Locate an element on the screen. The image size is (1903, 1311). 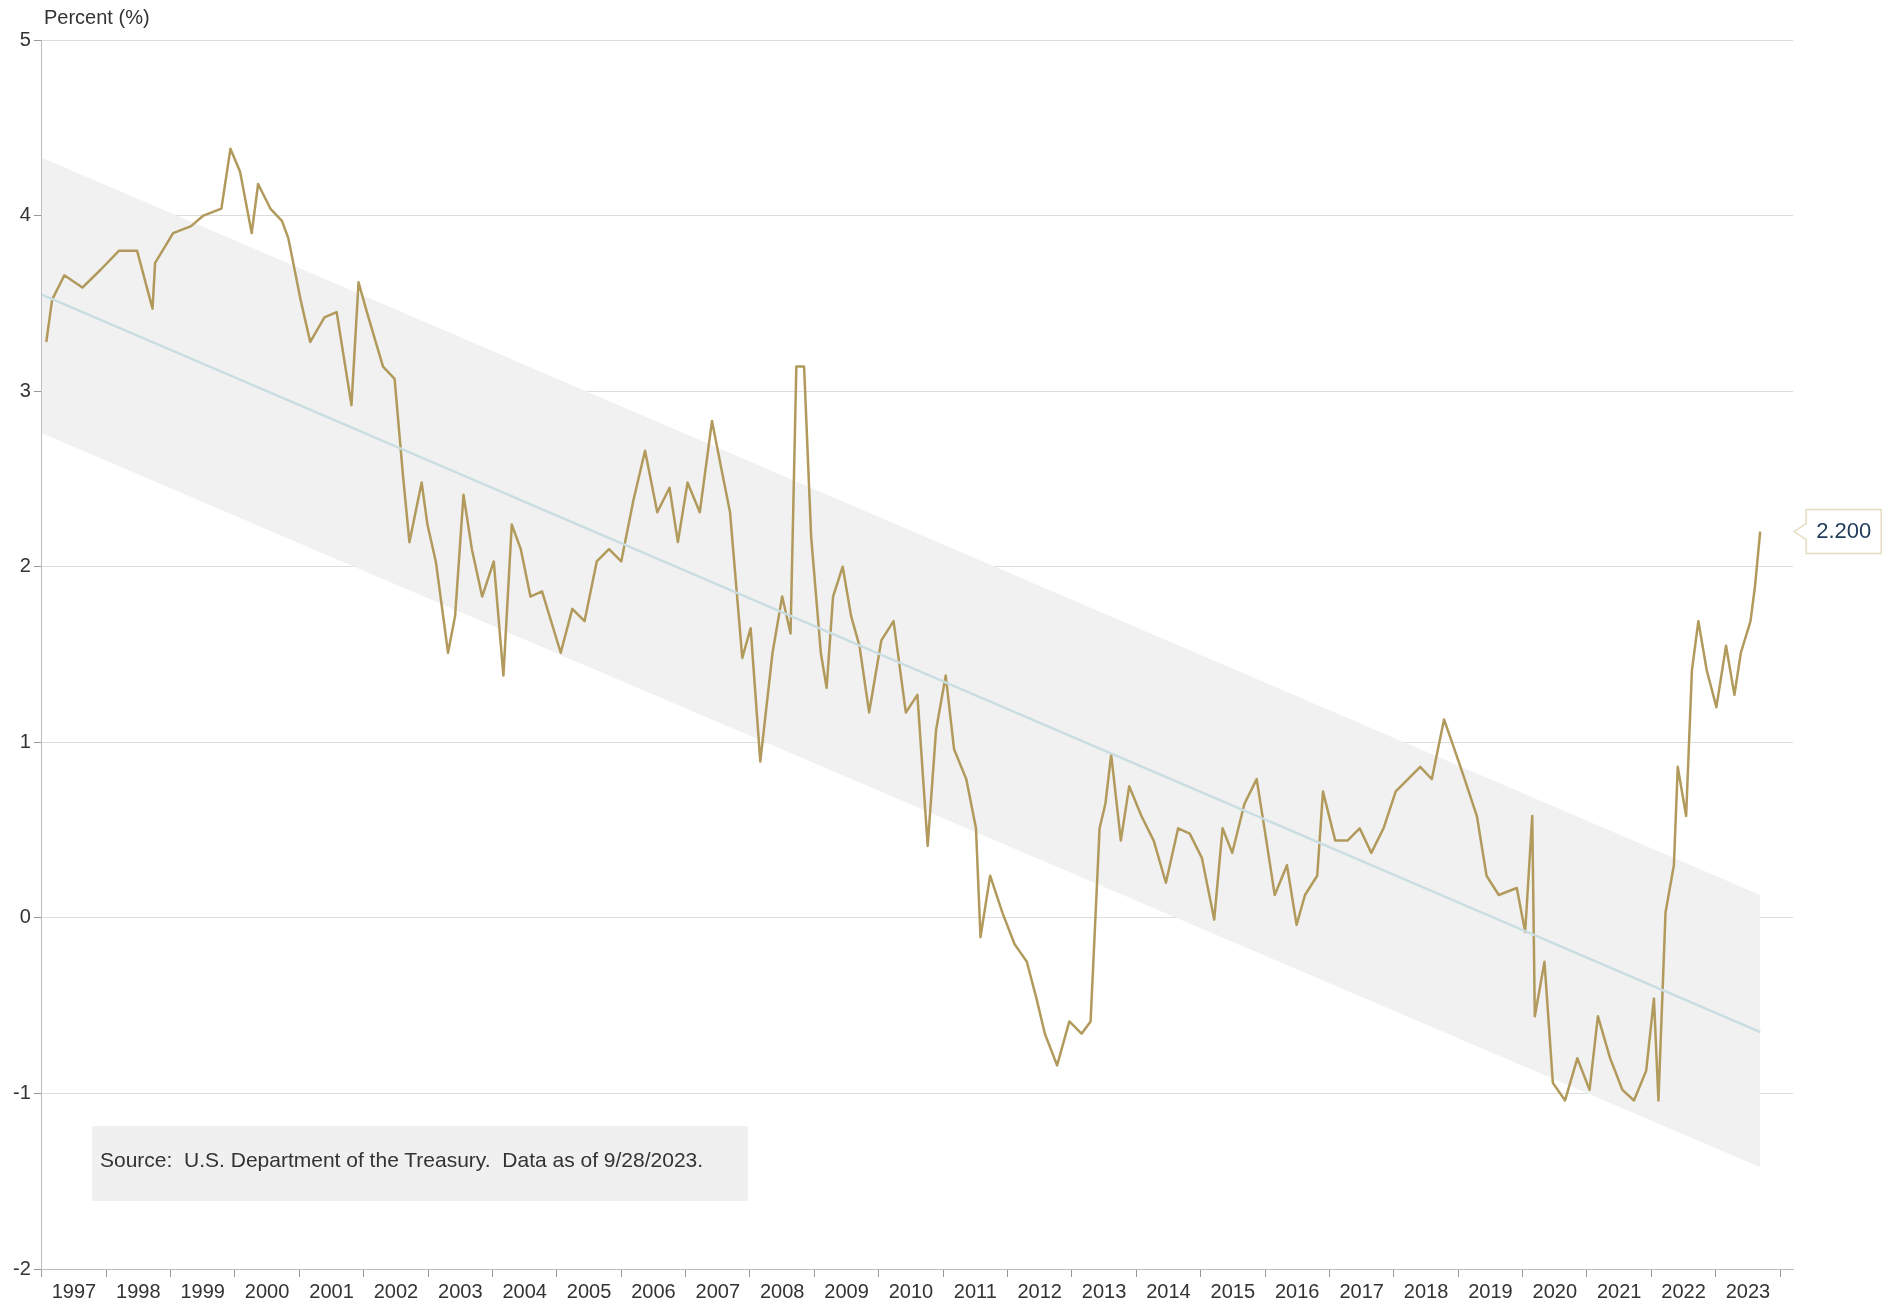
x-tick-label: 1999 is located at coordinates (202, 1290).